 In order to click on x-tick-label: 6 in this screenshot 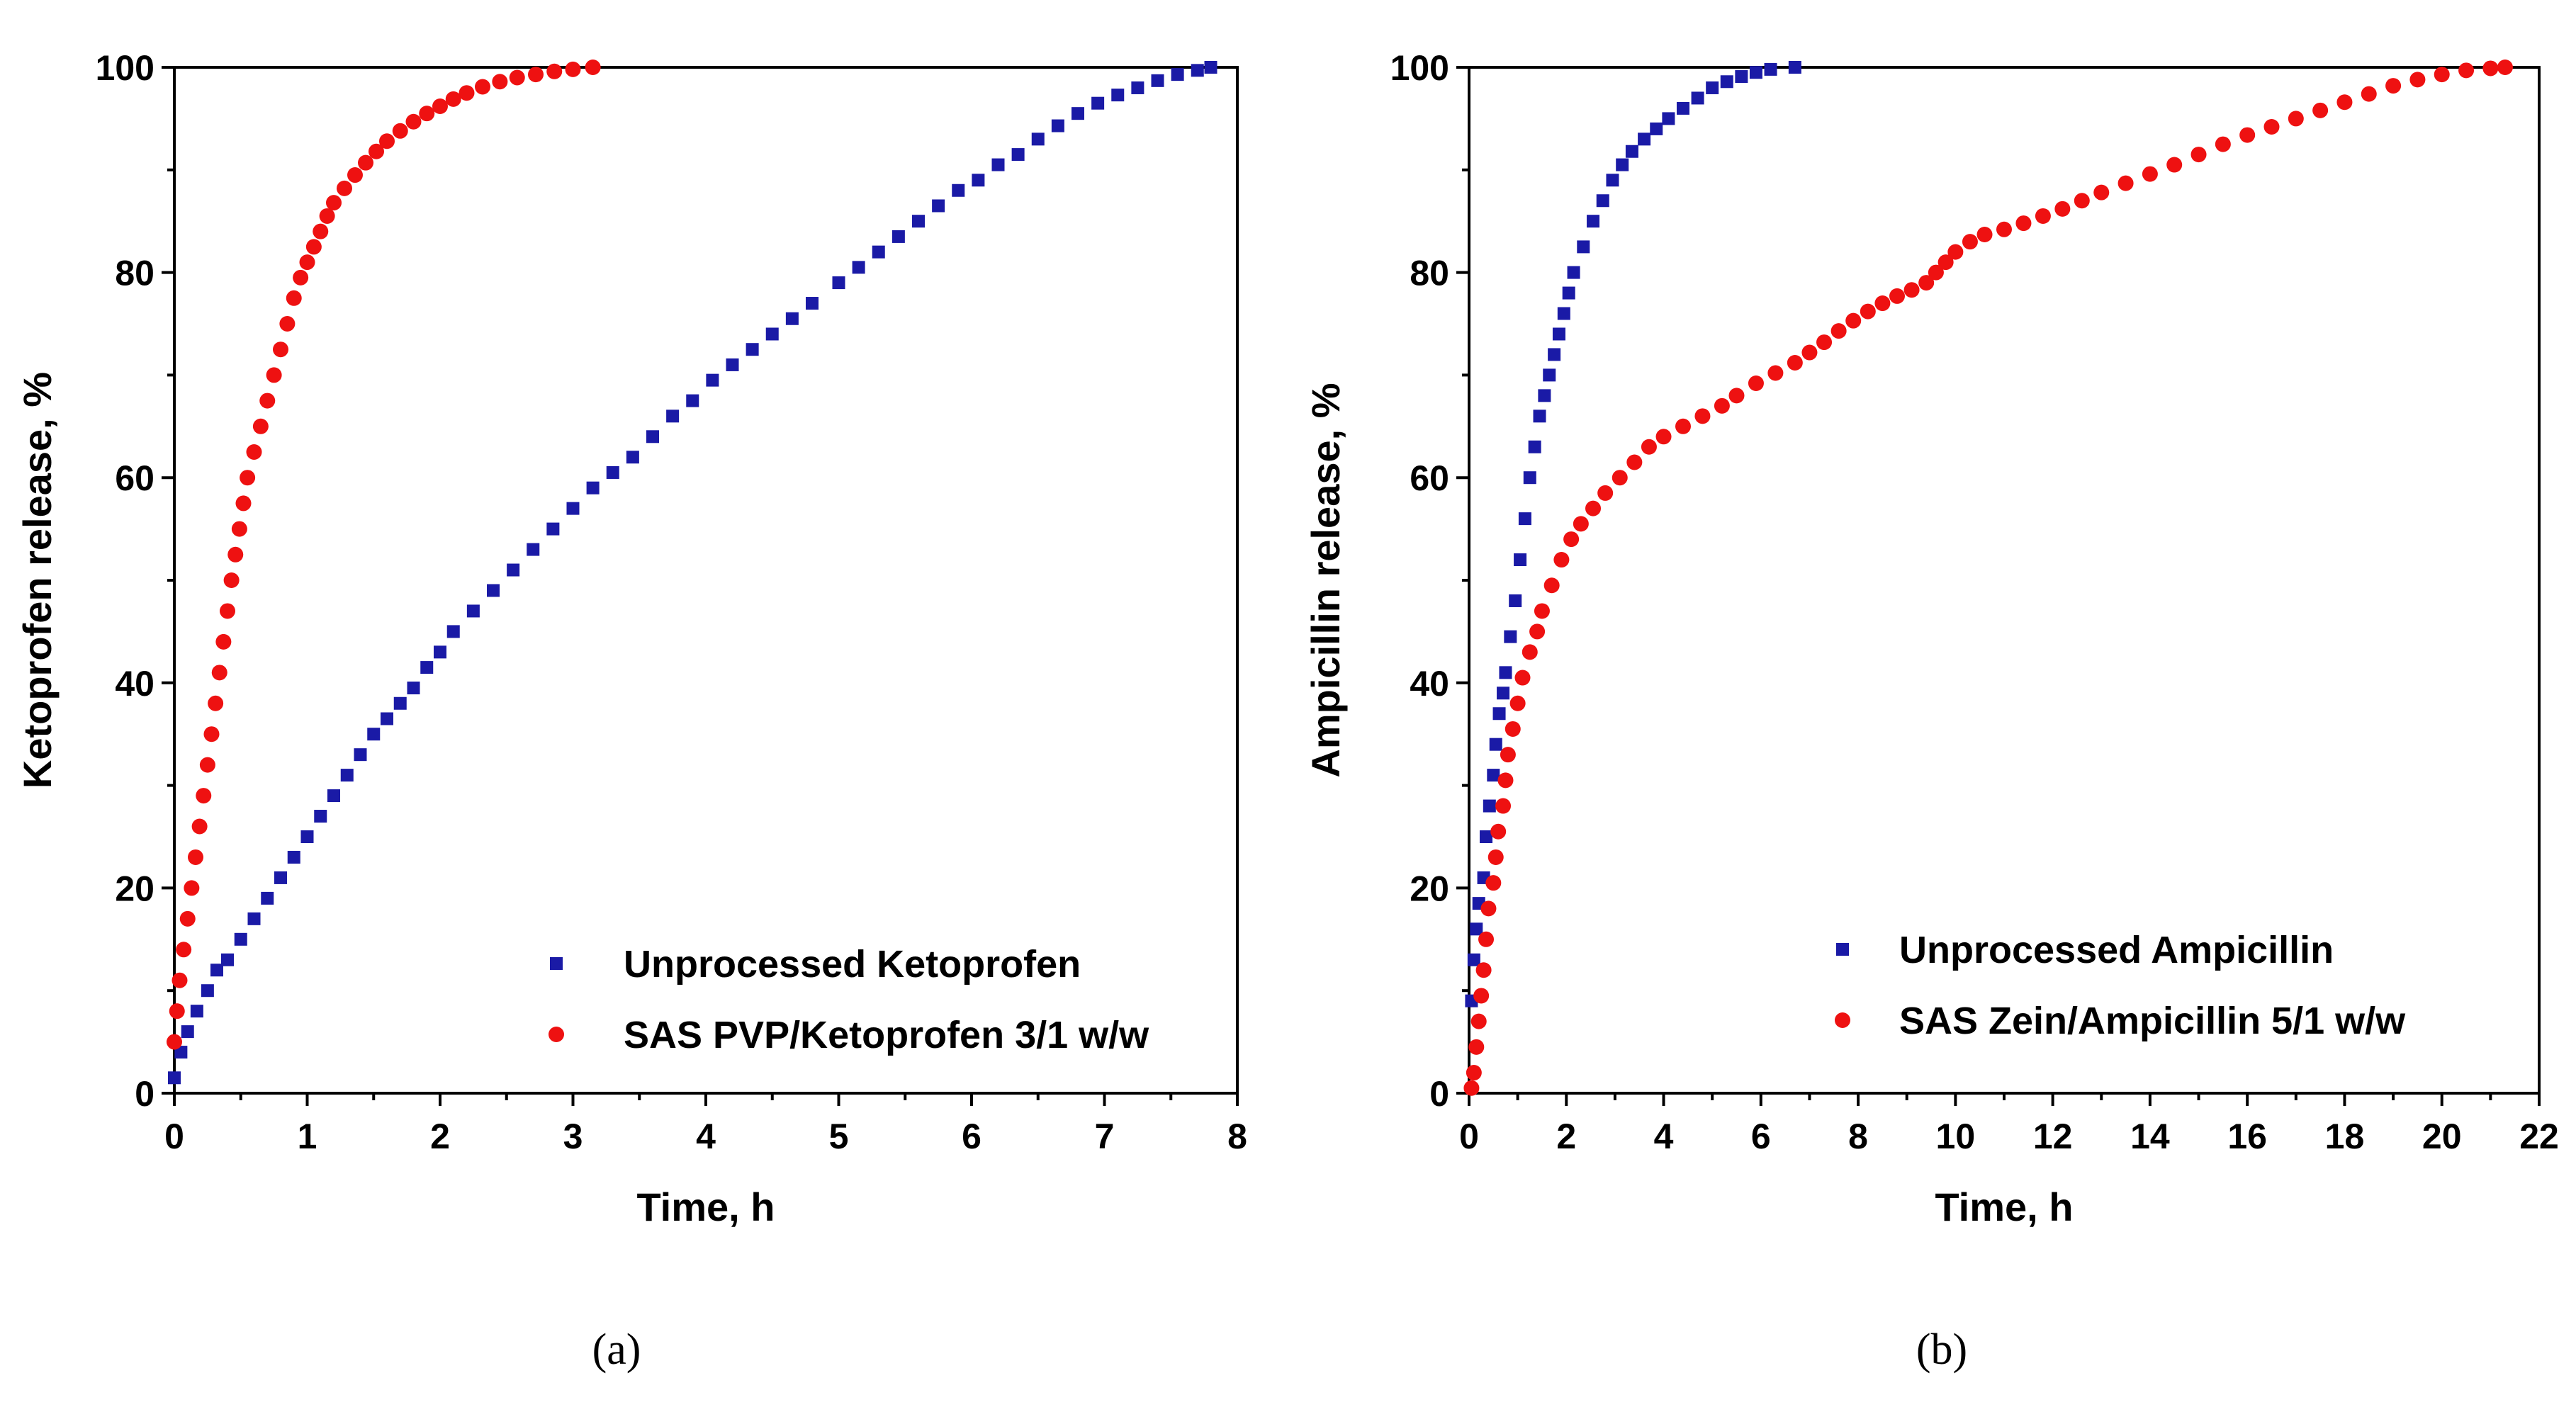, I will do `click(972, 1136)`.